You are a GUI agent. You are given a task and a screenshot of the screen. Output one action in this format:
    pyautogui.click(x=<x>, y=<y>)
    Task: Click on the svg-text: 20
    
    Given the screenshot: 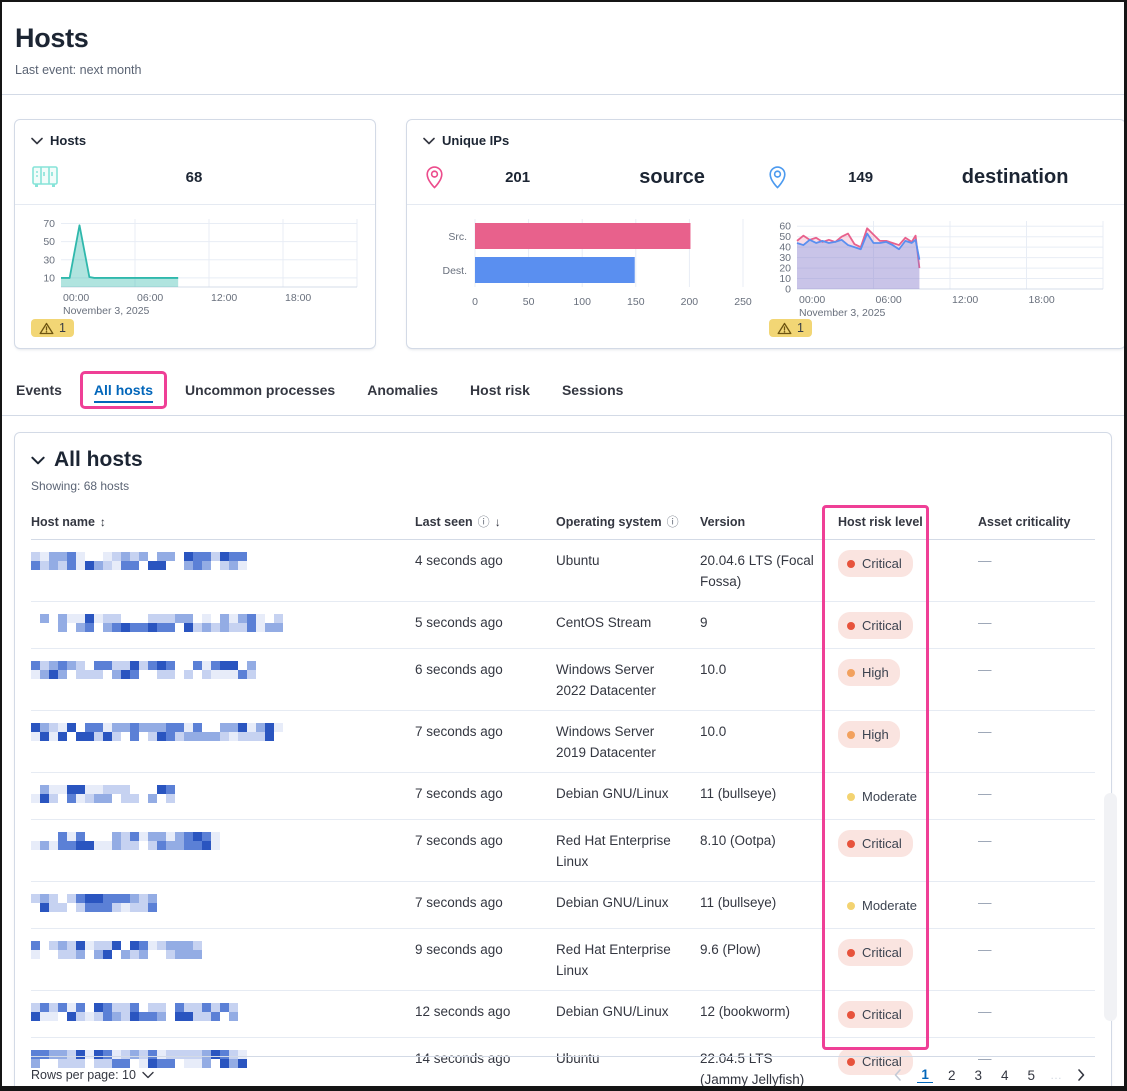 What is the action you would take?
    pyautogui.click(x=785, y=269)
    